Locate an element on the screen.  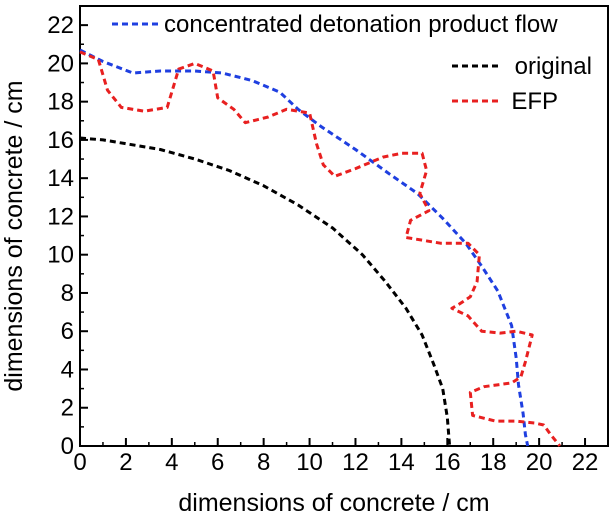
x-tick-label: 6 is located at coordinates (217, 462).